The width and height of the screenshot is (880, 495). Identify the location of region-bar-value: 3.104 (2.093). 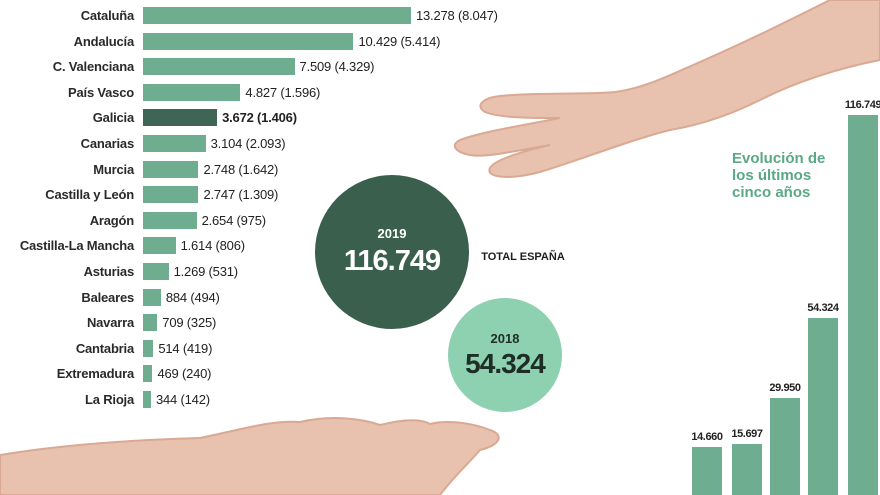
(248, 143).